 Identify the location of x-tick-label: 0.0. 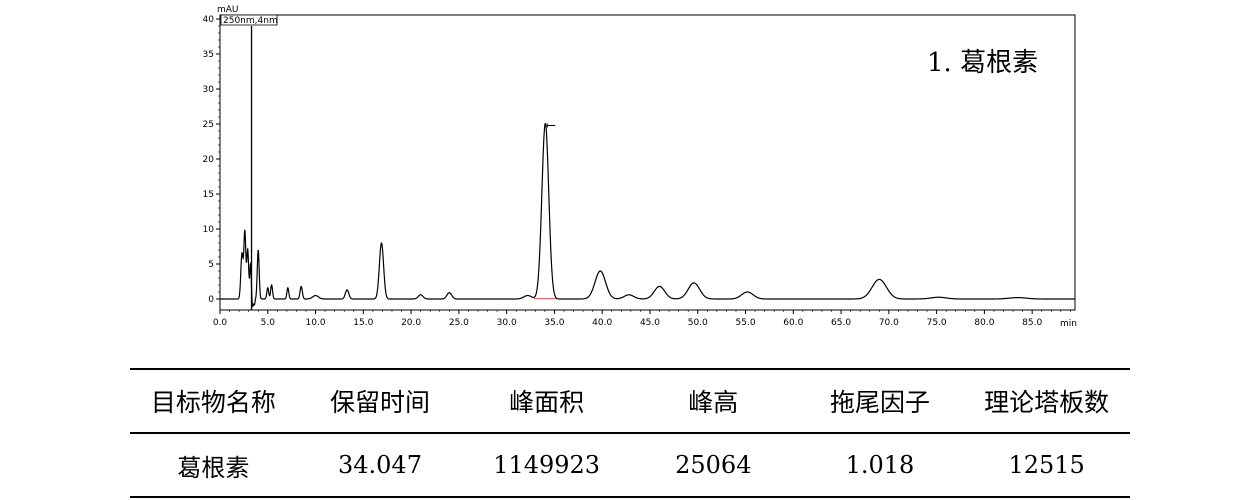
(220, 323).